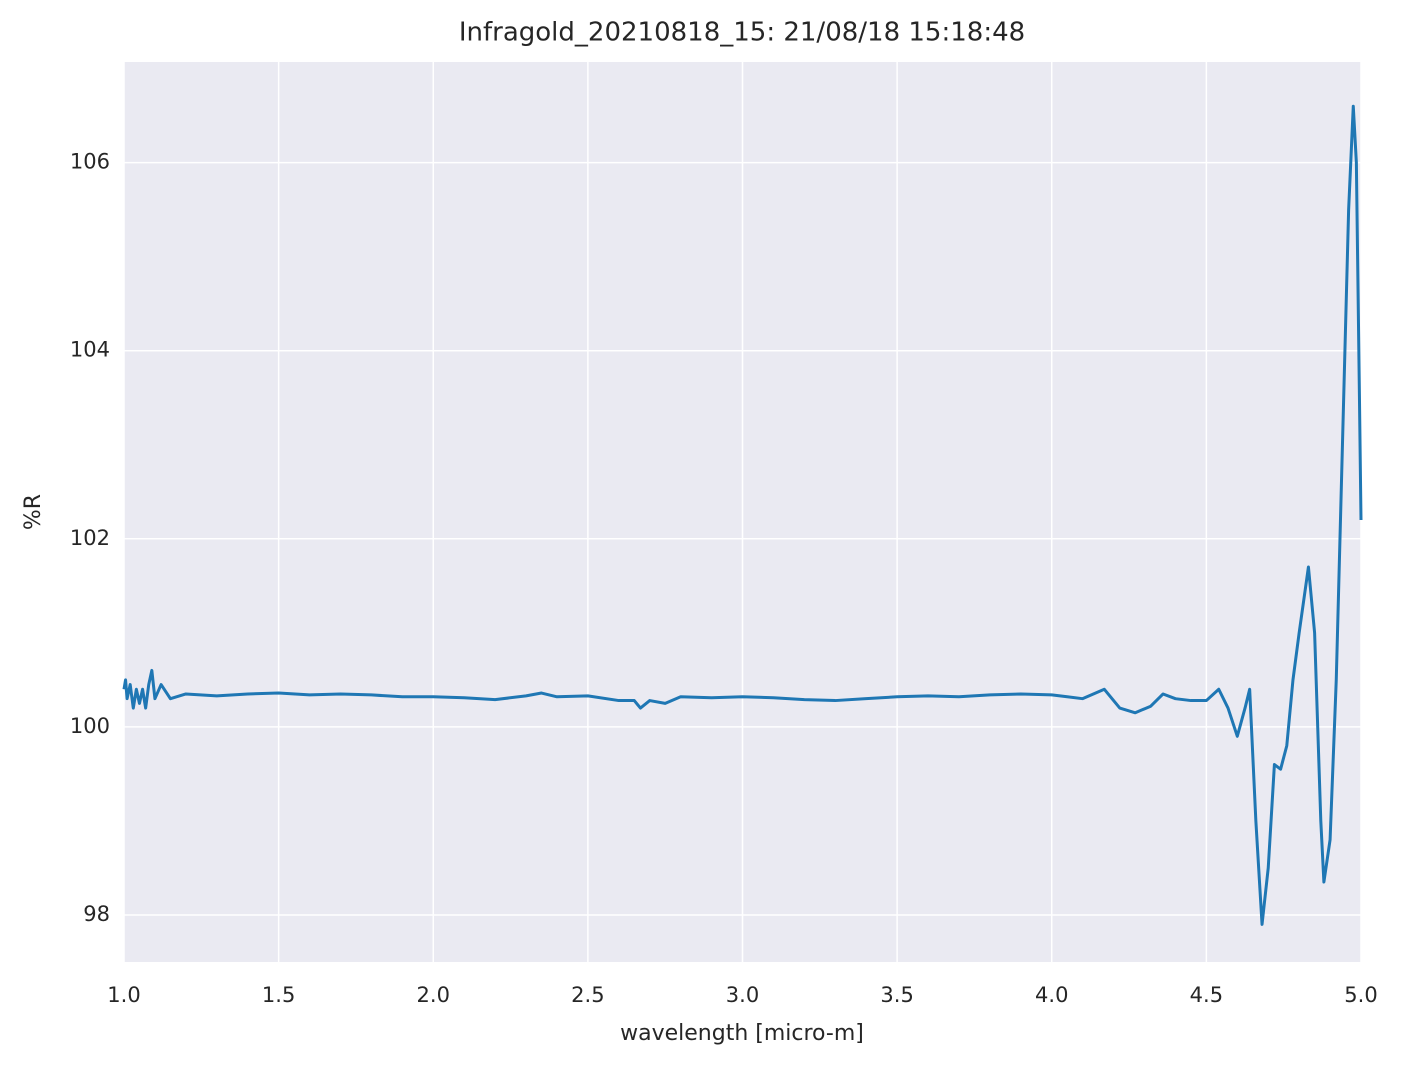 The image size is (1402, 1069). Describe the element at coordinates (96, 914) in the screenshot. I see `y-tick-label: 98` at that location.